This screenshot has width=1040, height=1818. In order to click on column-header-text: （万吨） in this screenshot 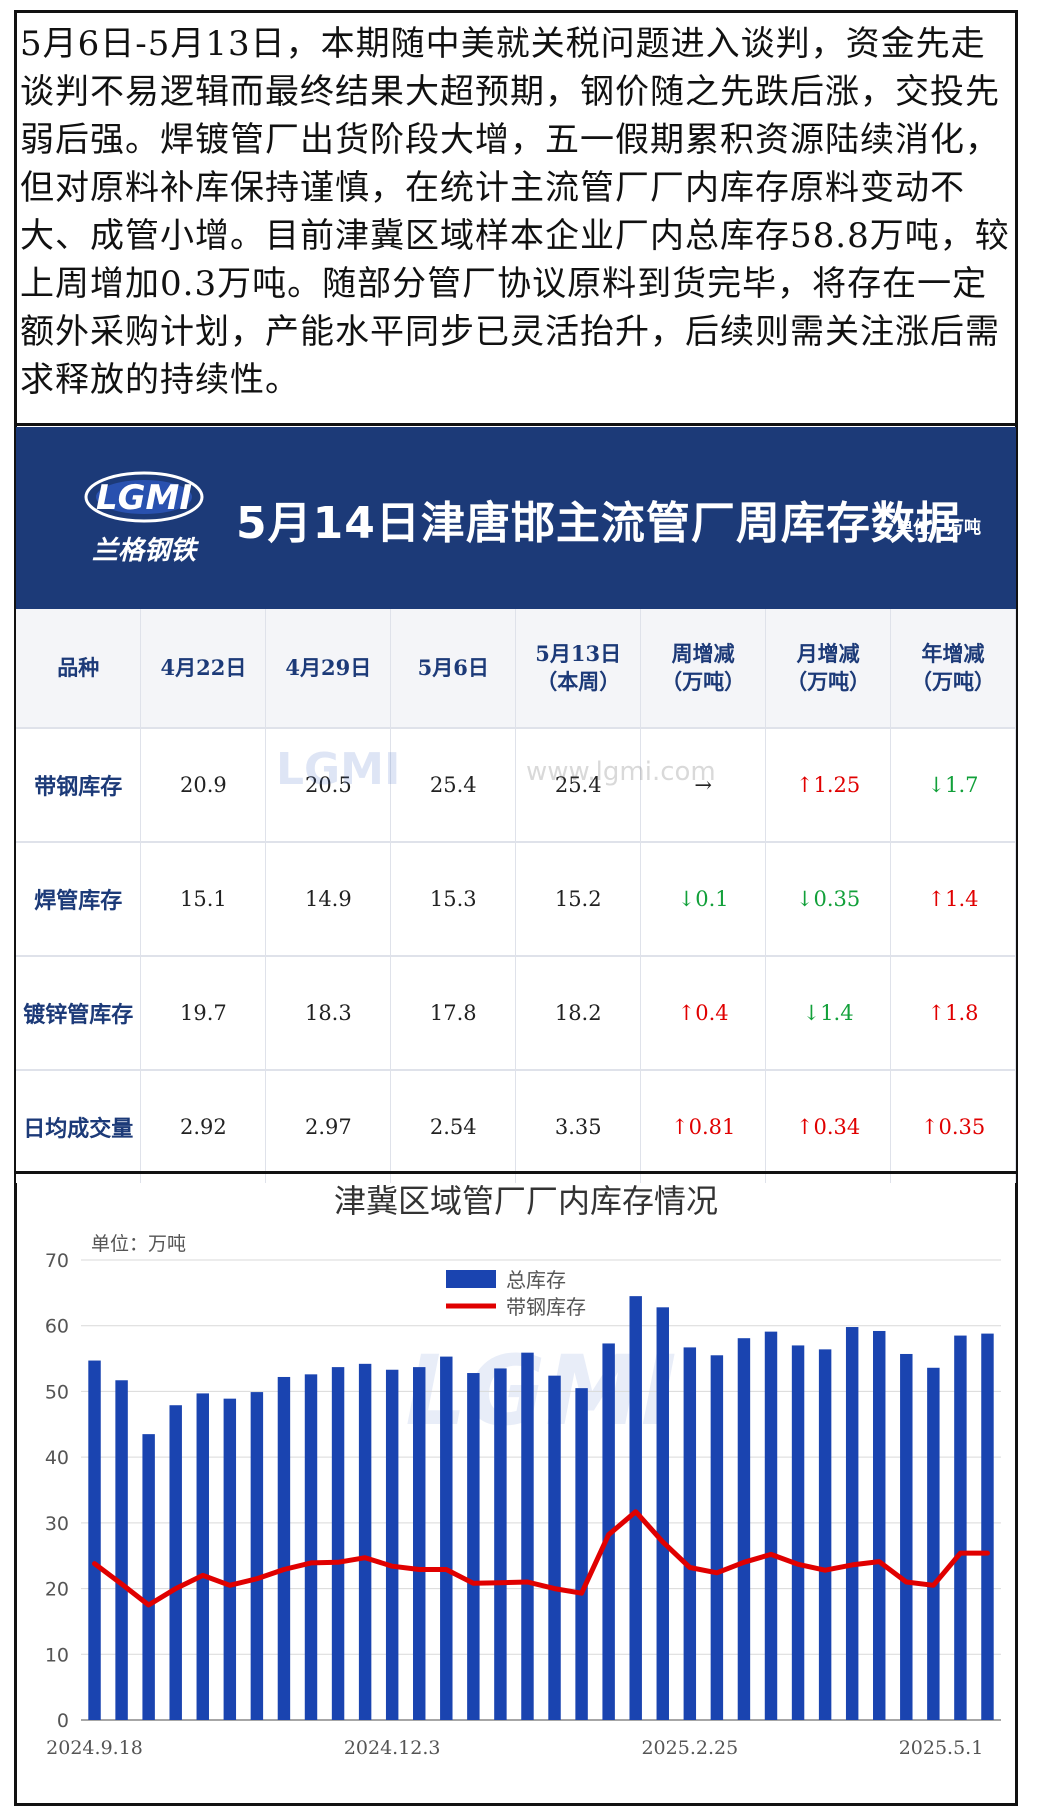, I will do `click(703, 681)`.